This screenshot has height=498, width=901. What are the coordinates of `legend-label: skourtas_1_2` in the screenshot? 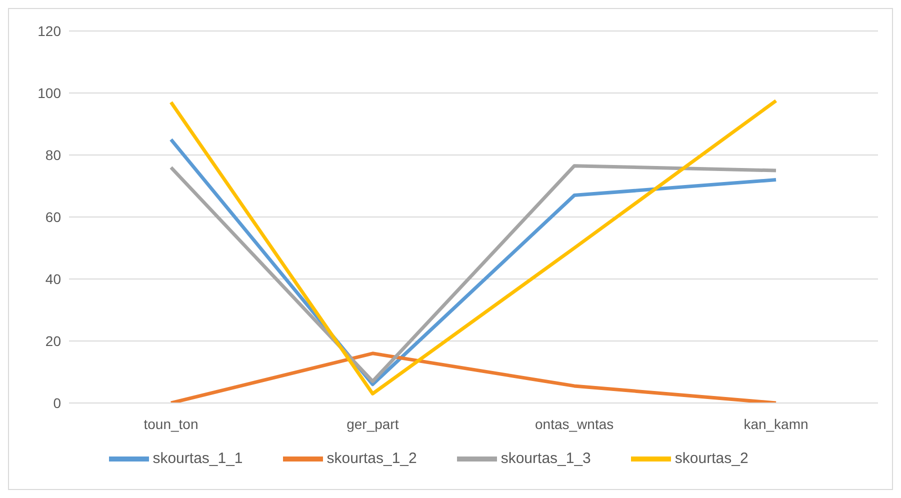 It's located at (371, 458).